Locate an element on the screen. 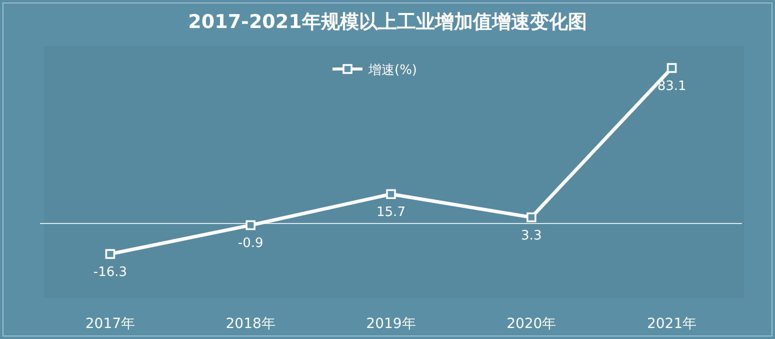 The width and height of the screenshot is (775, 339). data-label: -16.3 is located at coordinates (110, 272).